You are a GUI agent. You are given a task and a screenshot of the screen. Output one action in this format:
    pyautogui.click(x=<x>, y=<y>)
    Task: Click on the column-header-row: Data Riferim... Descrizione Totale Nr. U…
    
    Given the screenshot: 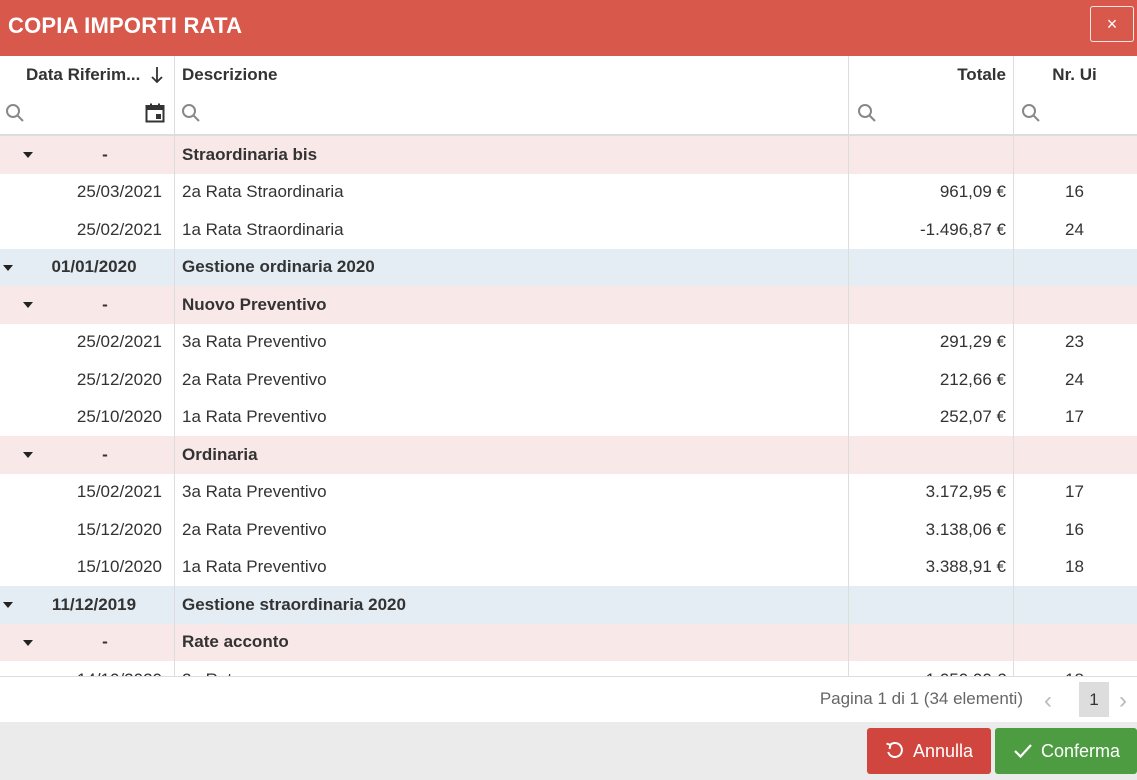 What is the action you would take?
    pyautogui.click(x=568, y=75)
    